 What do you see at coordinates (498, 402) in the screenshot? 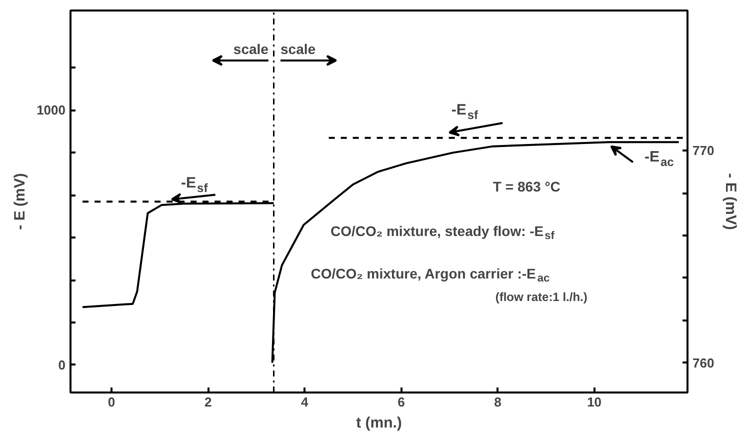
I see `x-tick-label: 8` at bounding box center [498, 402].